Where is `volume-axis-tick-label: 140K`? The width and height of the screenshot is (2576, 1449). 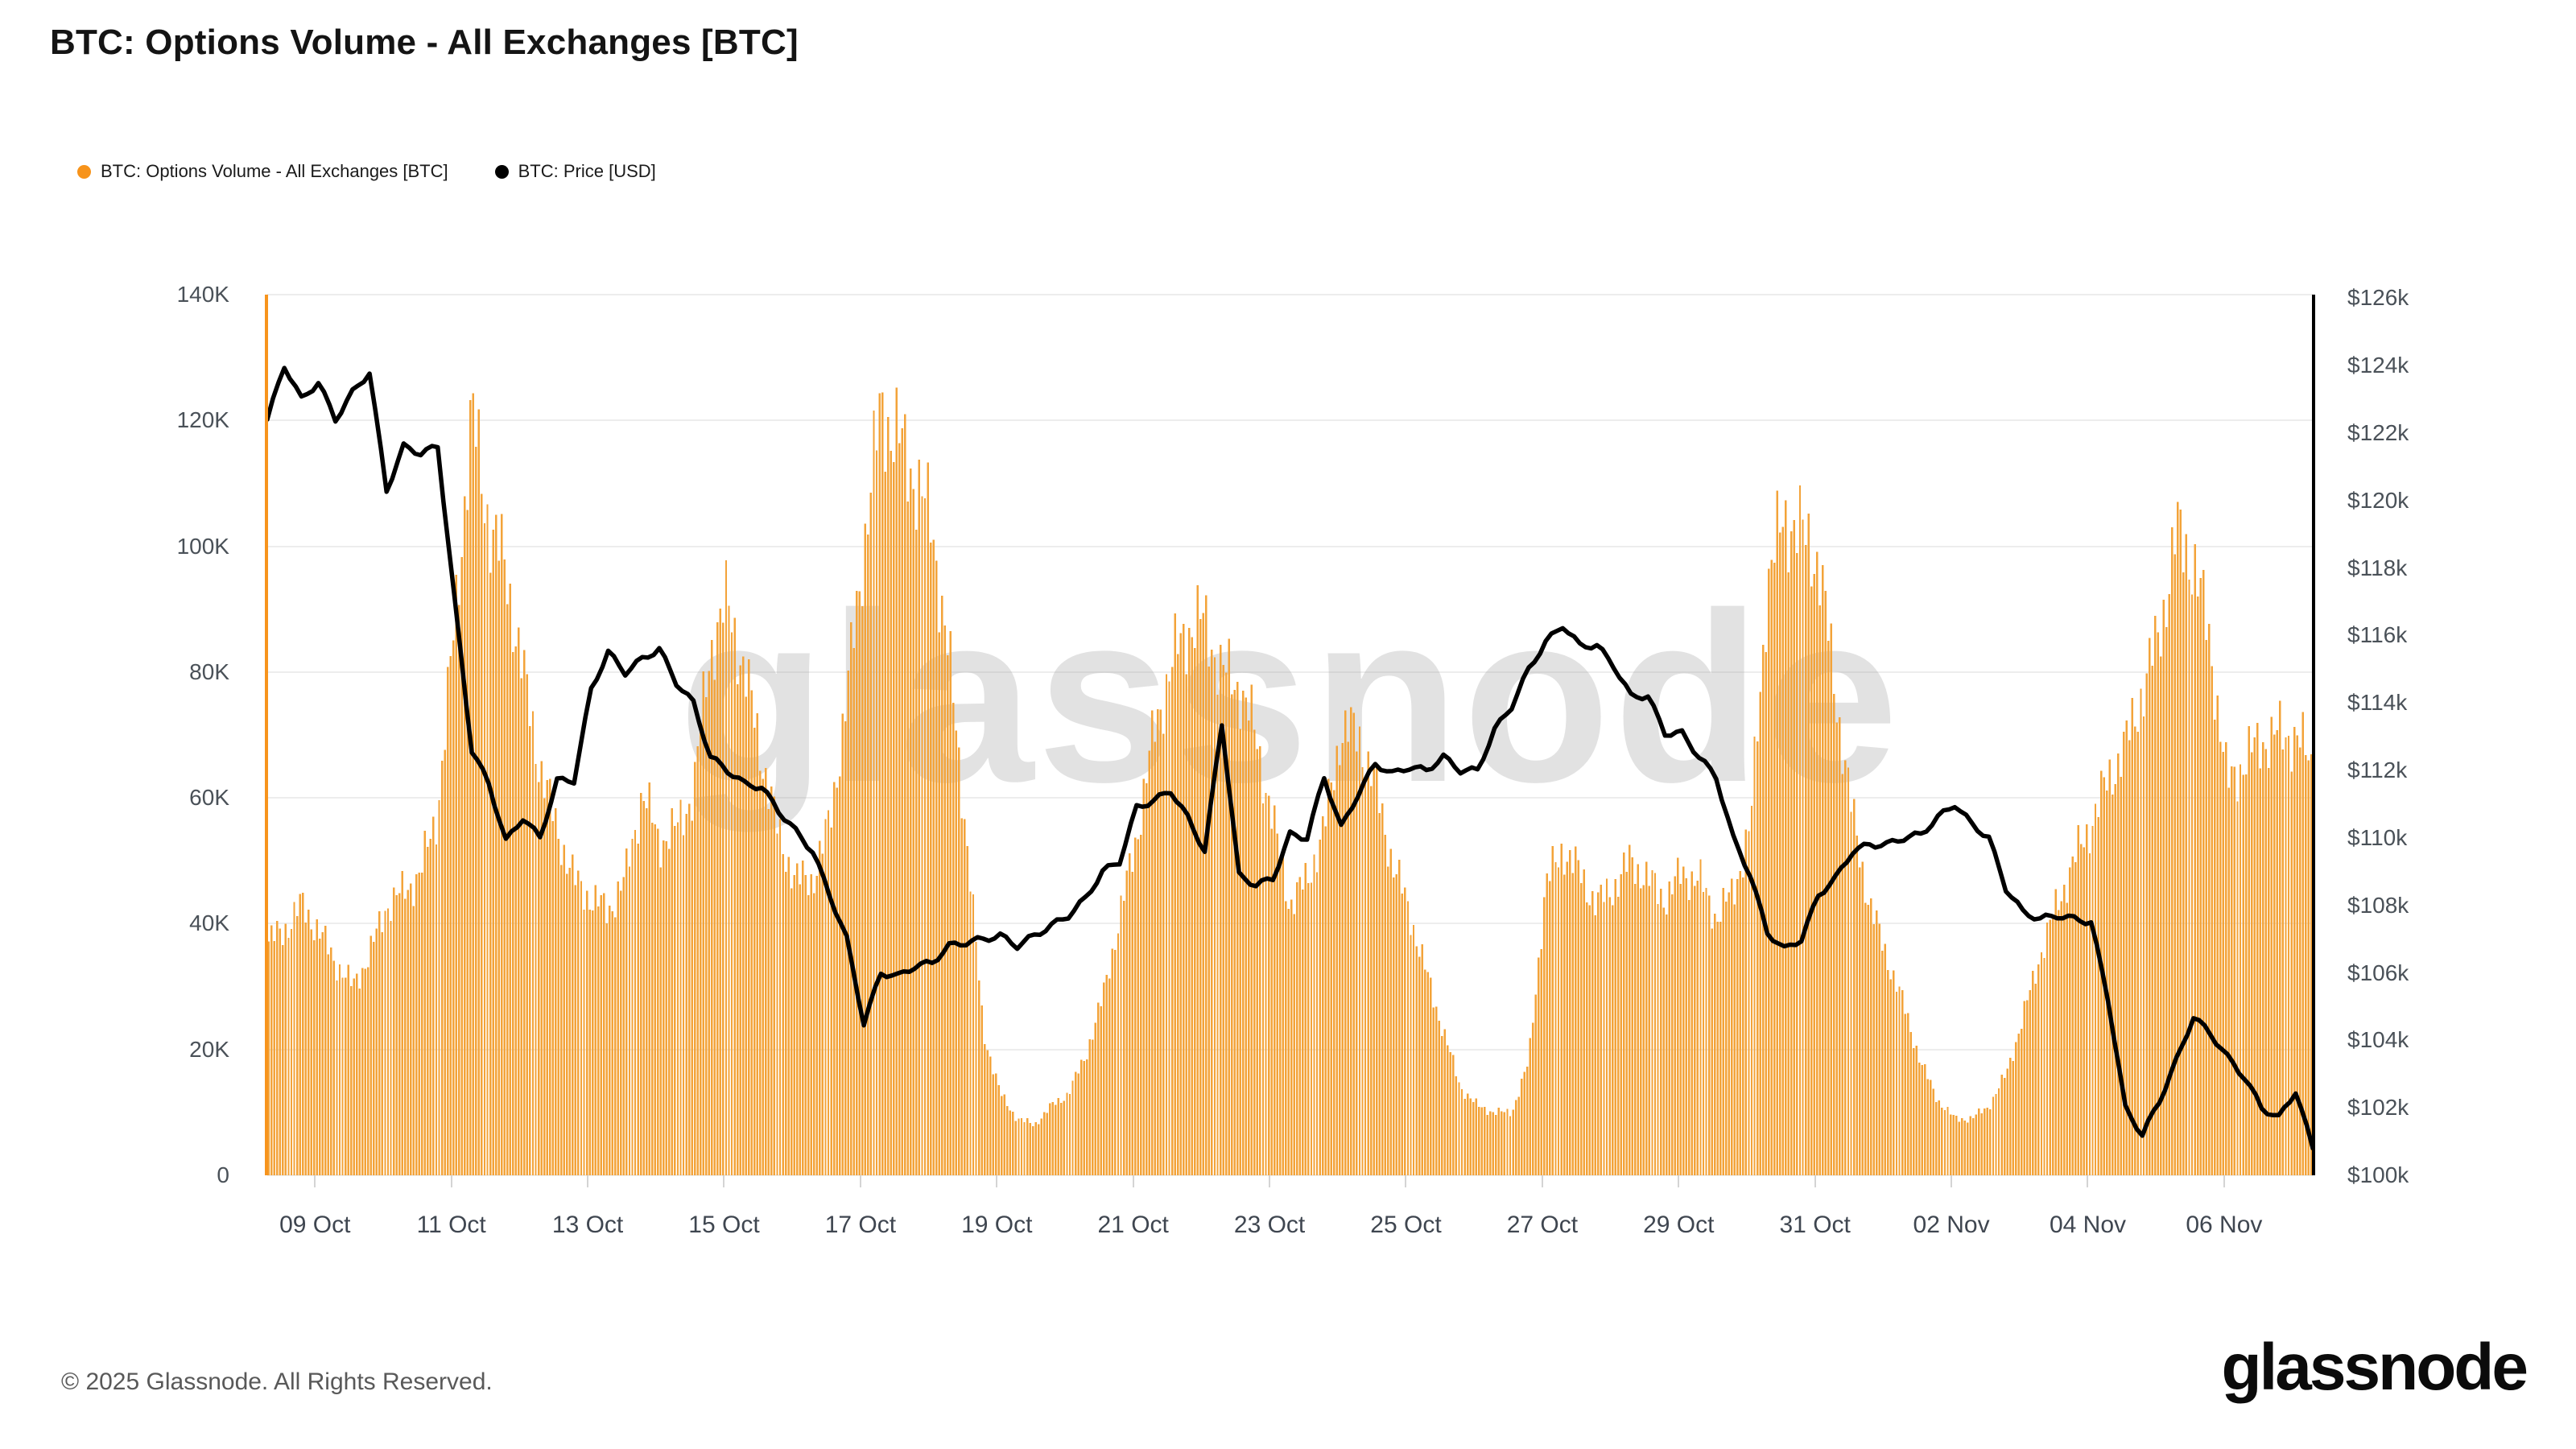 volume-axis-tick-label: 140K is located at coordinates (202, 294).